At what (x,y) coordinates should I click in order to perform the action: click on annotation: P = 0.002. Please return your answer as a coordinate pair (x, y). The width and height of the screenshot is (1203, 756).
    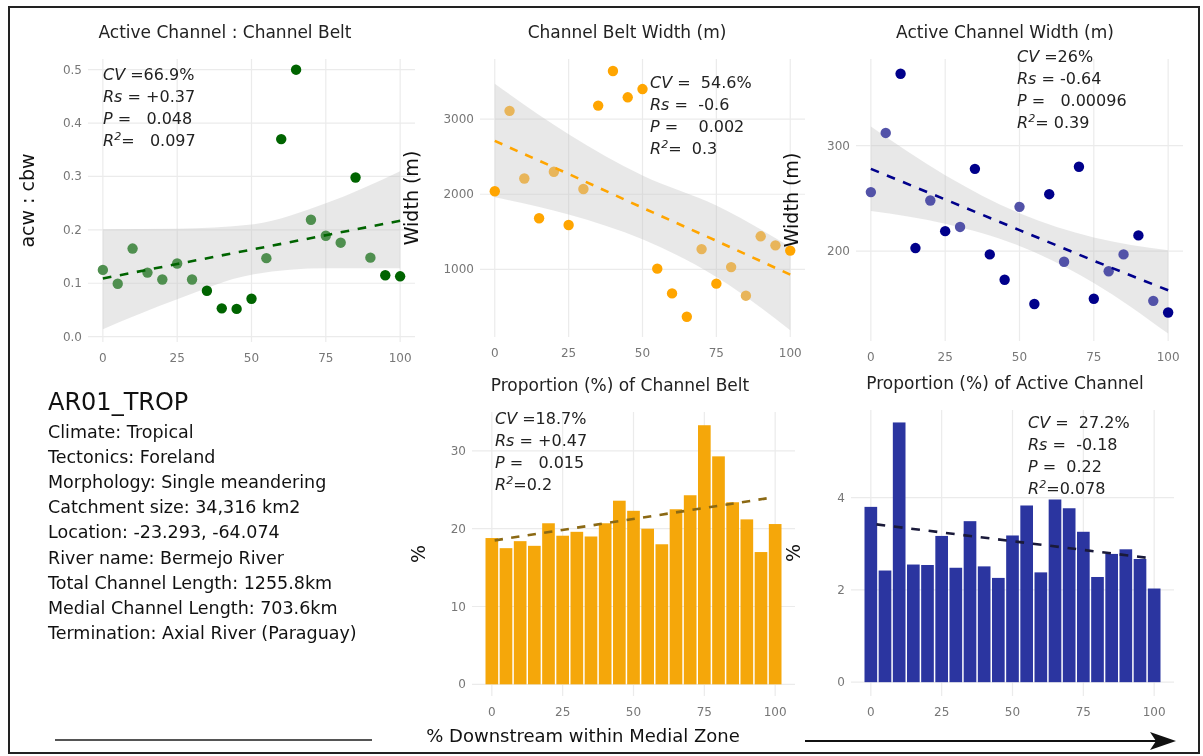
    Looking at the image, I should click on (697, 126).